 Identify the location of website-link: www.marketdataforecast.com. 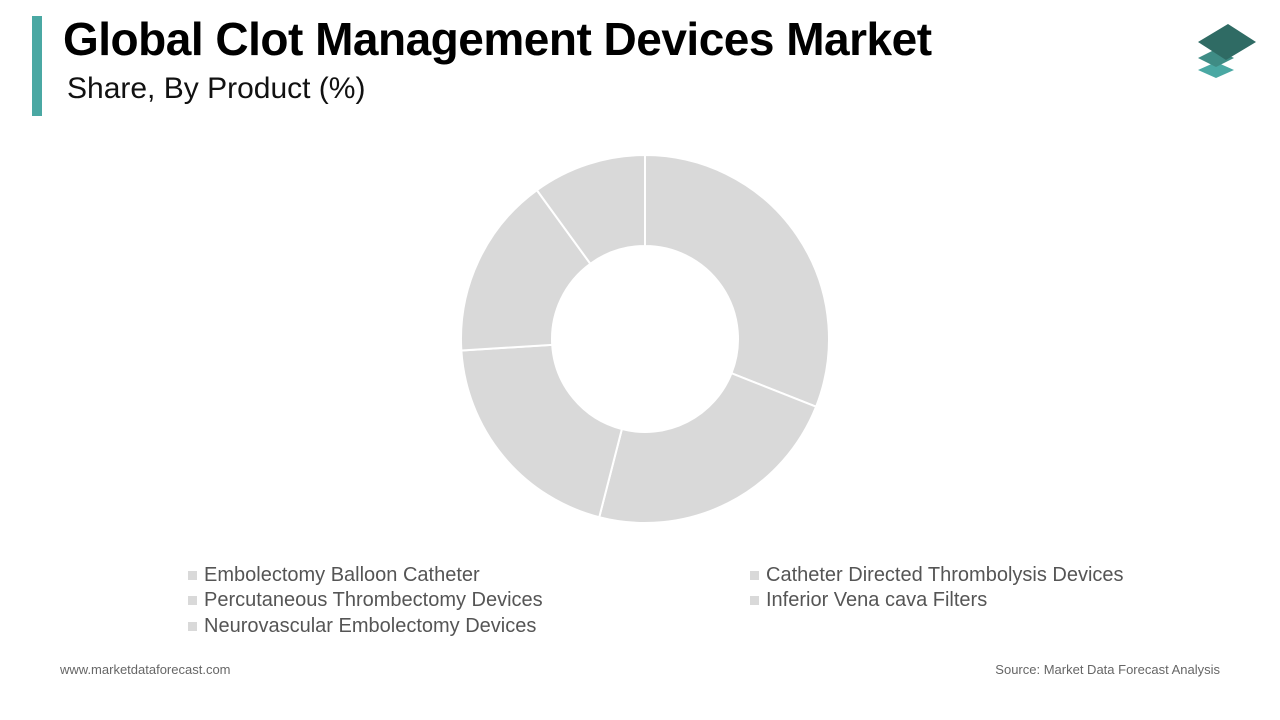
(145, 669).